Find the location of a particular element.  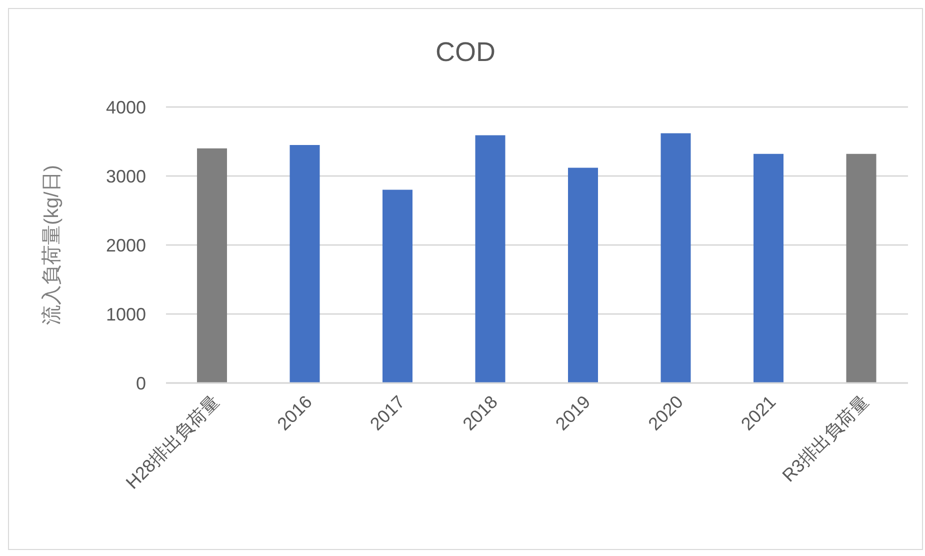

y-tick-label: 2000 is located at coordinates (126, 245).